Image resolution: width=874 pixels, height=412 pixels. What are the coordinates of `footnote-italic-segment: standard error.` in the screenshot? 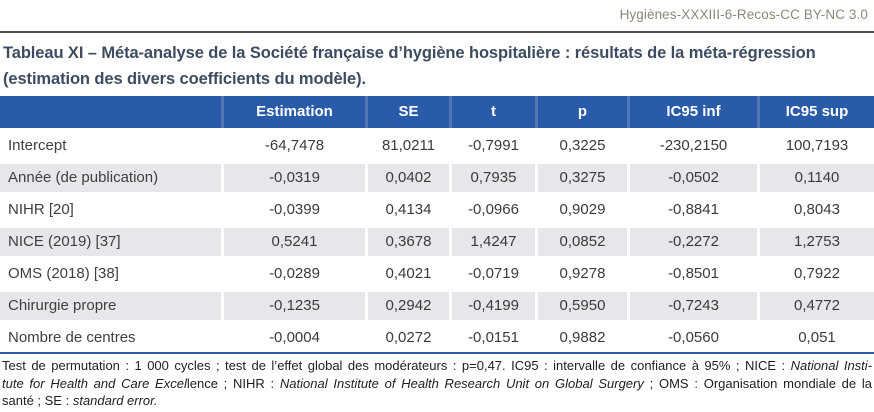 It's located at (115, 400).